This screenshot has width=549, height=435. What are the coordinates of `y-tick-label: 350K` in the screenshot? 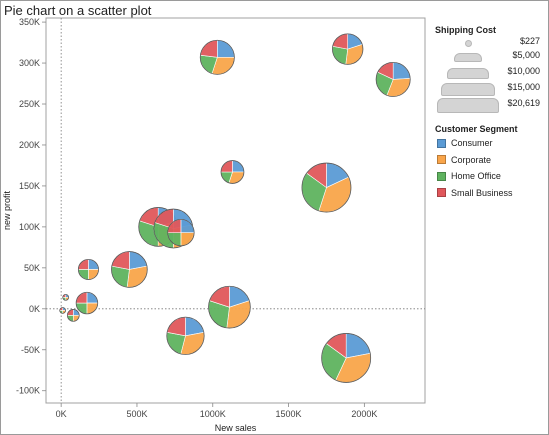 It's located at (29, 22).